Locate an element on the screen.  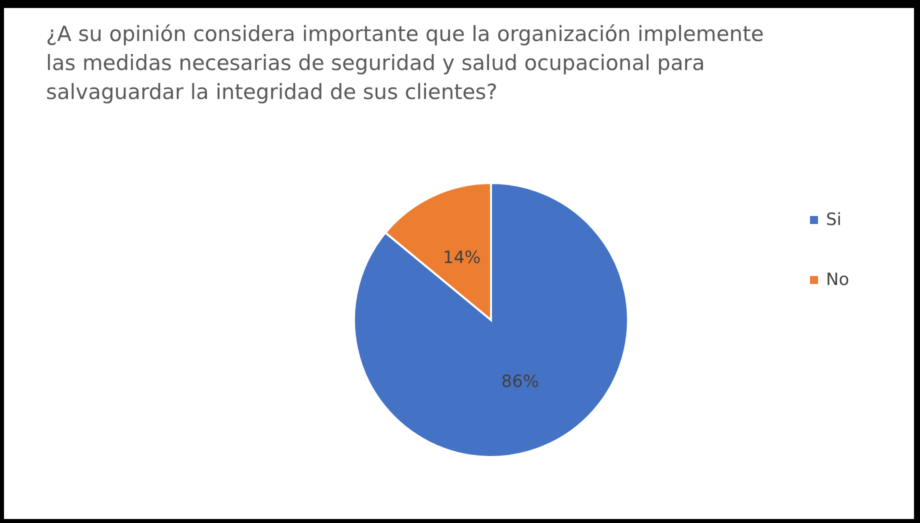
data-label: 86% is located at coordinates (520, 382).